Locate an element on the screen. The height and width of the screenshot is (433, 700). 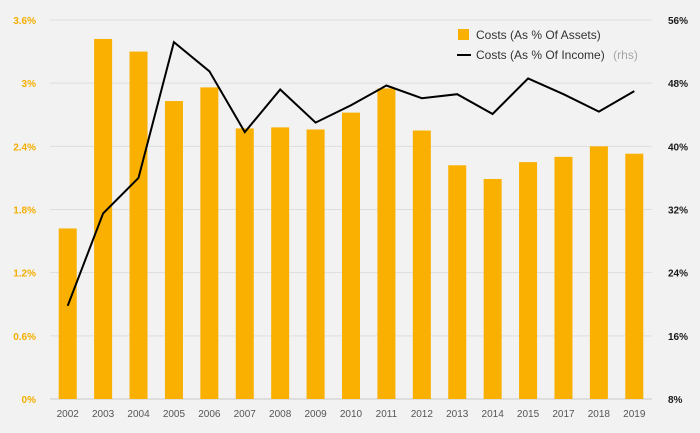
x-tick-label: 2017 is located at coordinates (563, 414).